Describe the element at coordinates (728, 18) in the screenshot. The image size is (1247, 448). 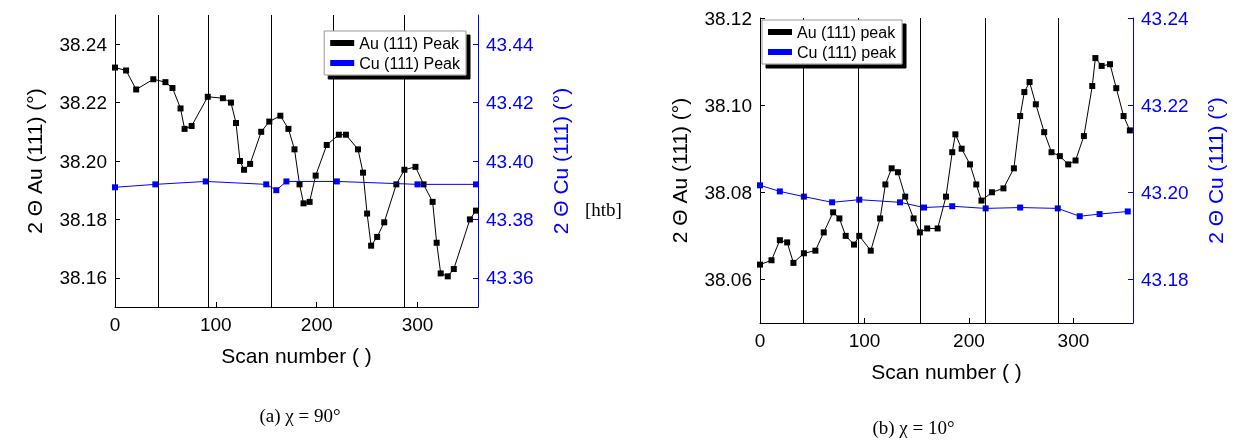
I see `y-tick-label: 38.12` at that location.